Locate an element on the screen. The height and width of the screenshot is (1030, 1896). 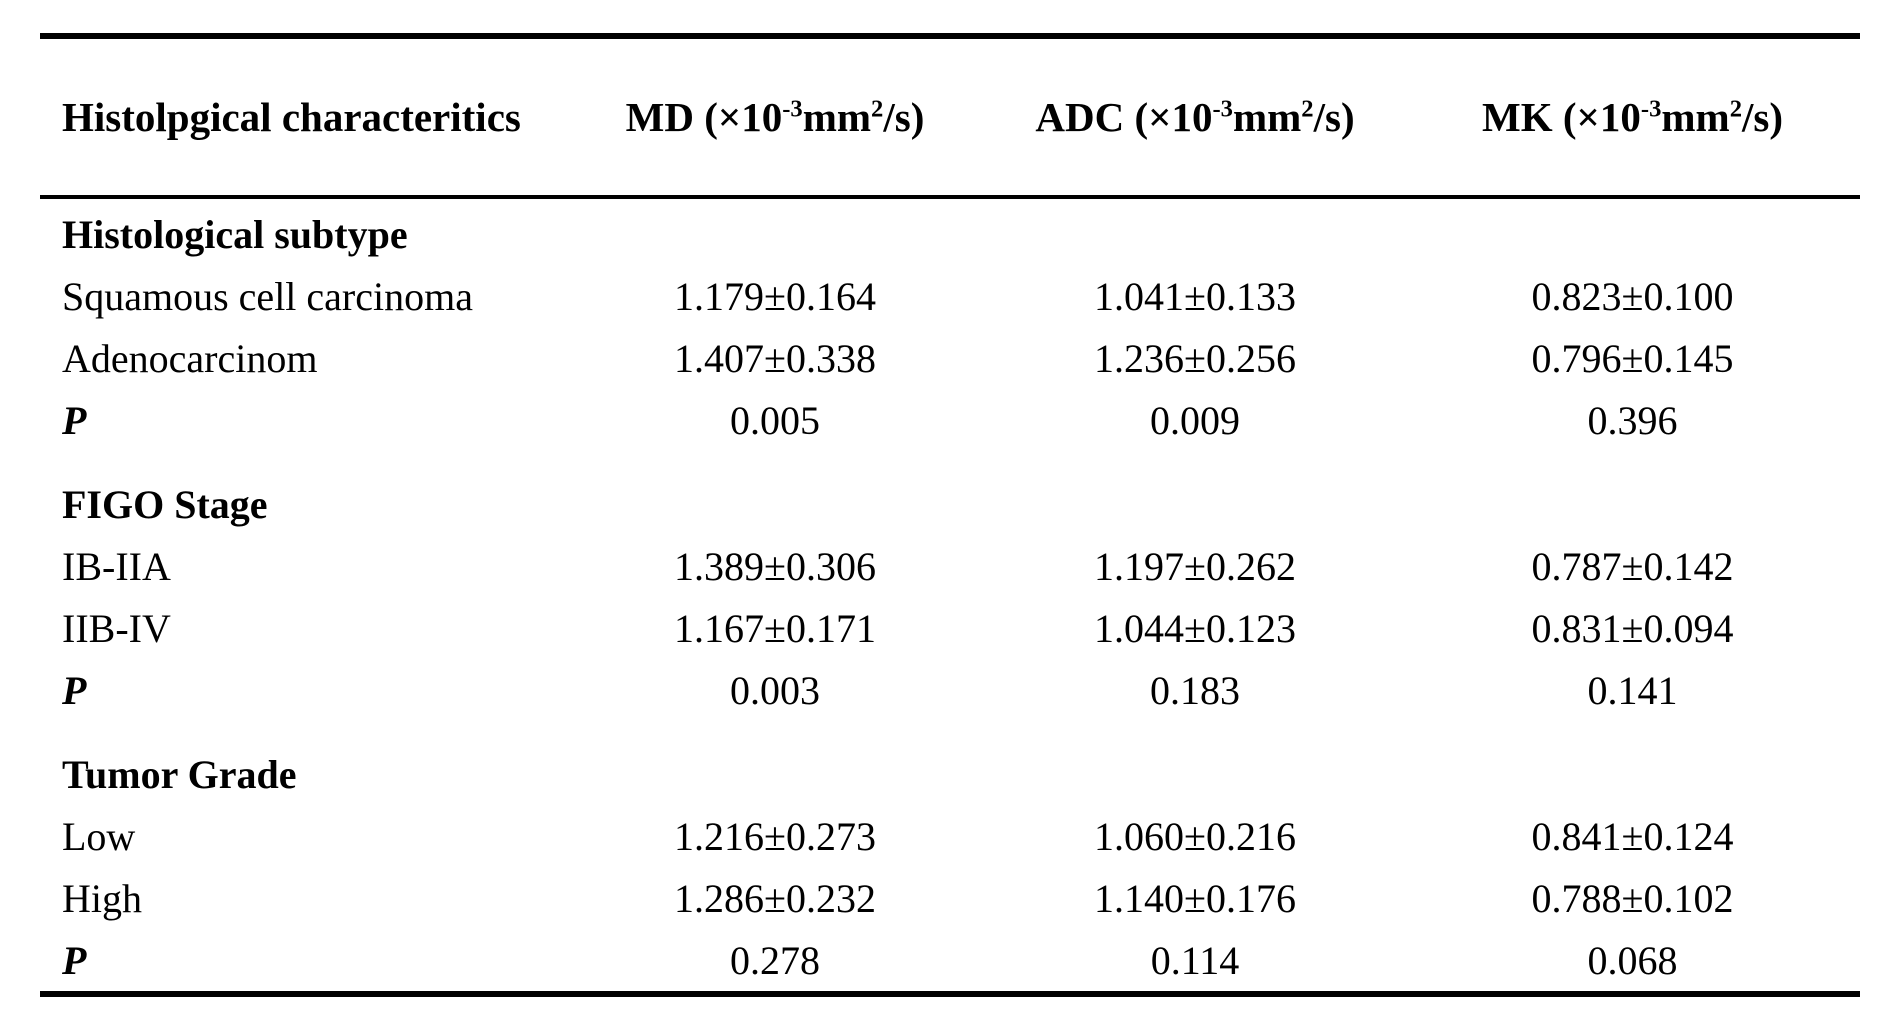
row-label: Low is located at coordinates (99, 836).